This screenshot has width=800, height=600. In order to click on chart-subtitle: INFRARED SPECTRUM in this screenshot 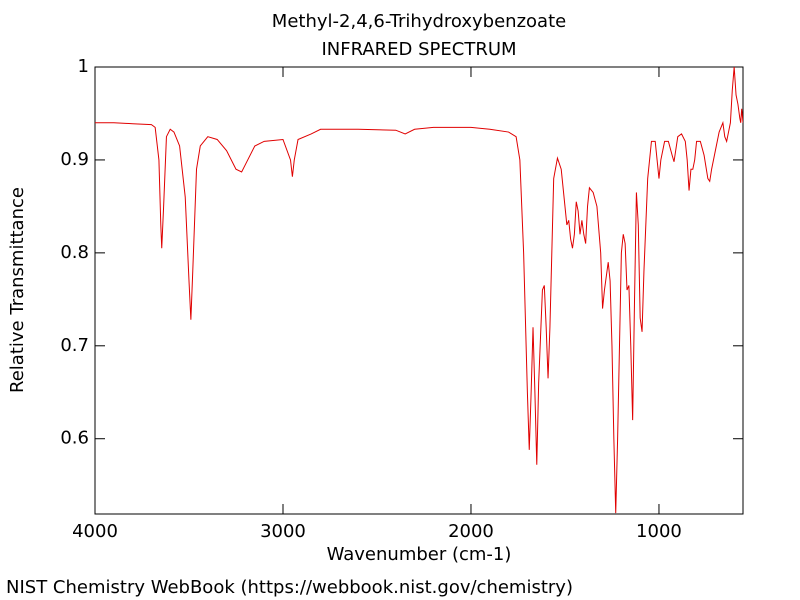, I will do `click(418, 49)`.